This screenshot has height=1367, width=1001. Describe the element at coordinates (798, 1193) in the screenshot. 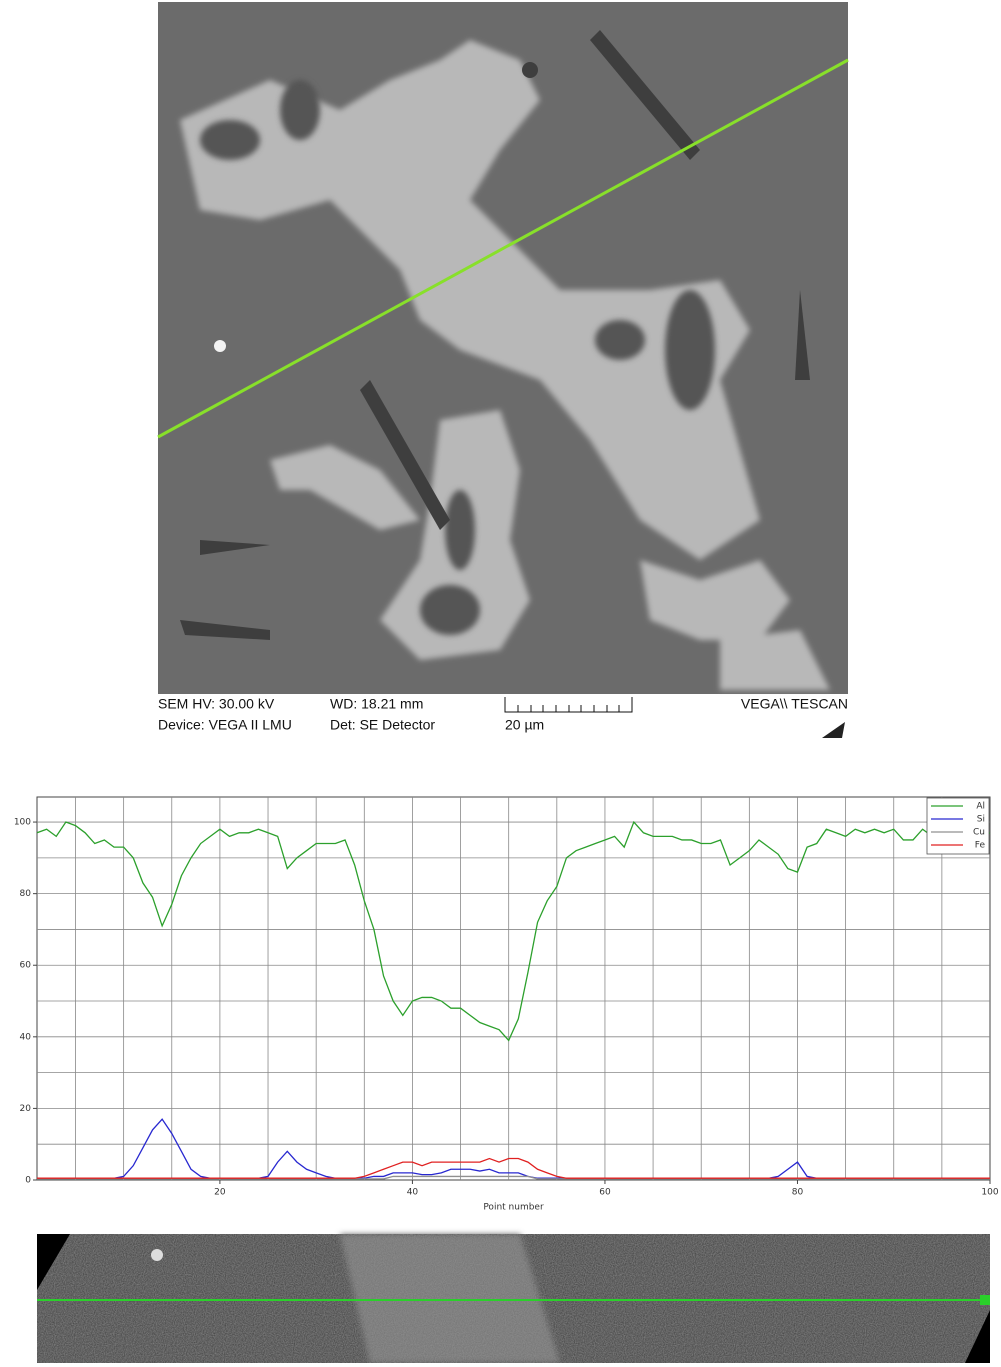

I see `x-tick-label: 80` at that location.